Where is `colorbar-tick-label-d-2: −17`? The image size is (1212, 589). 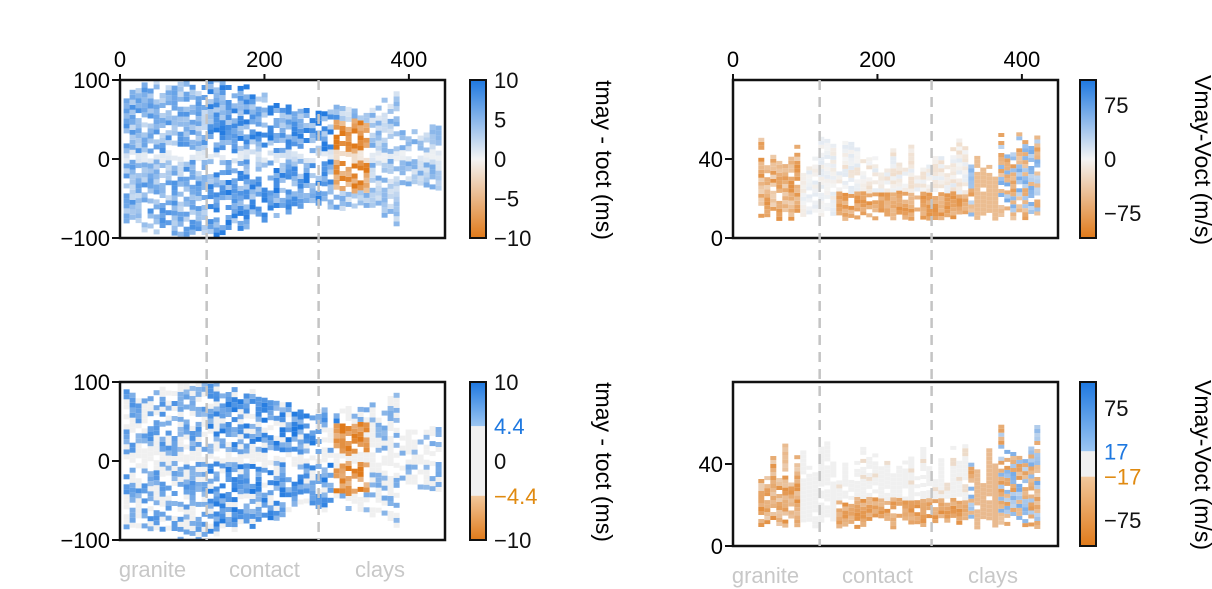 colorbar-tick-label-d-2: −17 is located at coordinates (1122, 477).